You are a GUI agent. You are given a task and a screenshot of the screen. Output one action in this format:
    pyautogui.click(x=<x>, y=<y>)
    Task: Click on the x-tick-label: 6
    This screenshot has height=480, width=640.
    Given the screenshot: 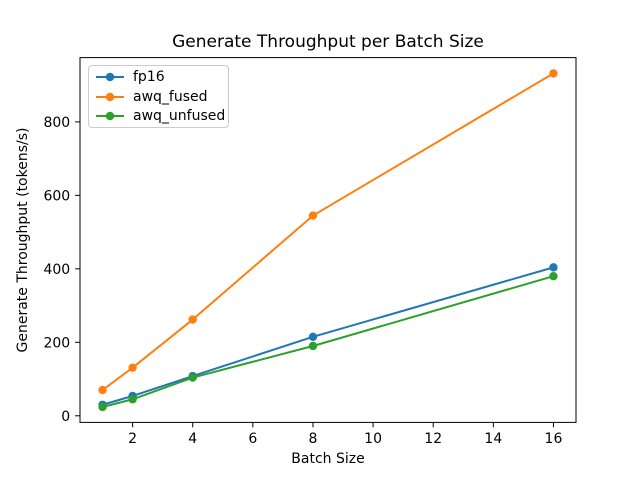 What is the action you would take?
    pyautogui.click(x=252, y=439)
    